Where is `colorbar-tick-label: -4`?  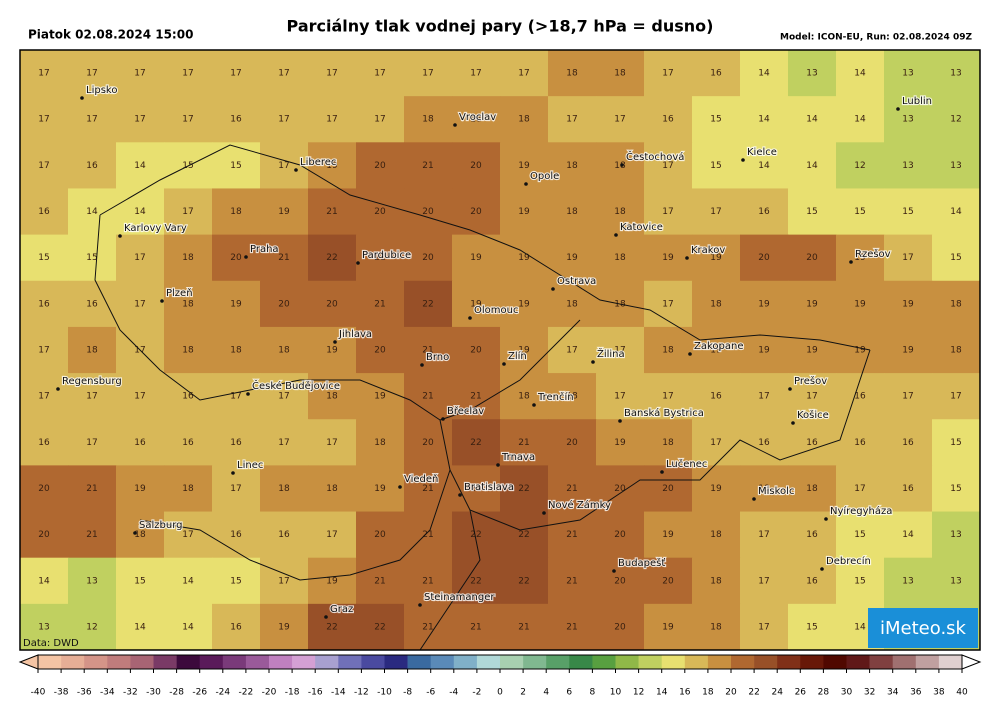 colorbar-tick-label: -4 is located at coordinates (453, 693).